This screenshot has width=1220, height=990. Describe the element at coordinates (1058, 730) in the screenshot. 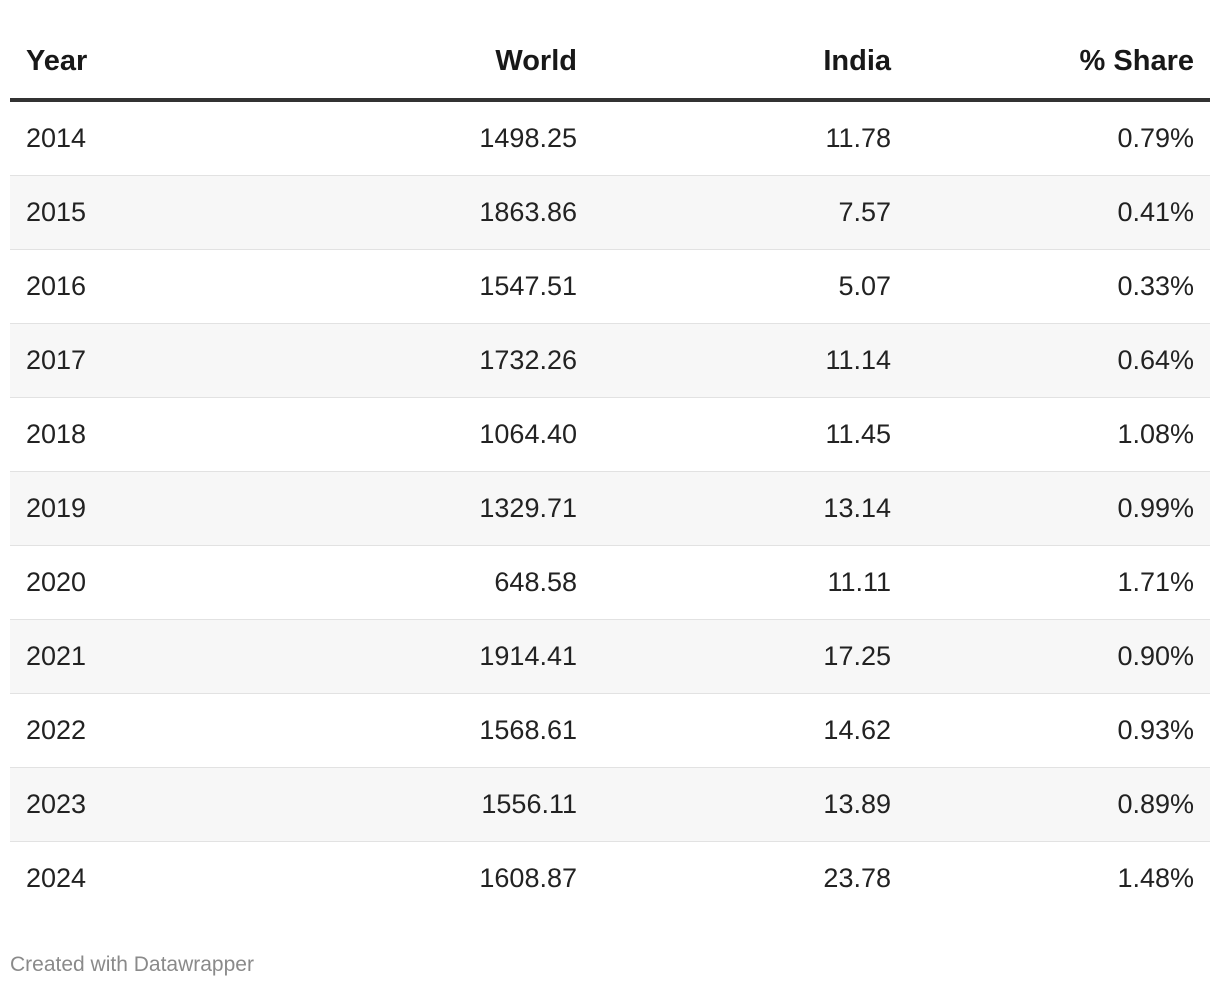

I see `cell-share: 0.93%` at that location.